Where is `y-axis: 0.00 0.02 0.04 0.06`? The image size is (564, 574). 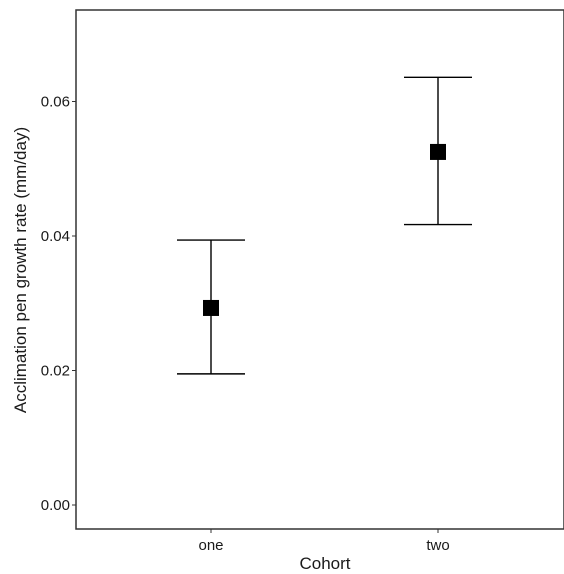 y-axis: 0.00 0.02 0.04 0.06 is located at coordinates (58, 304).